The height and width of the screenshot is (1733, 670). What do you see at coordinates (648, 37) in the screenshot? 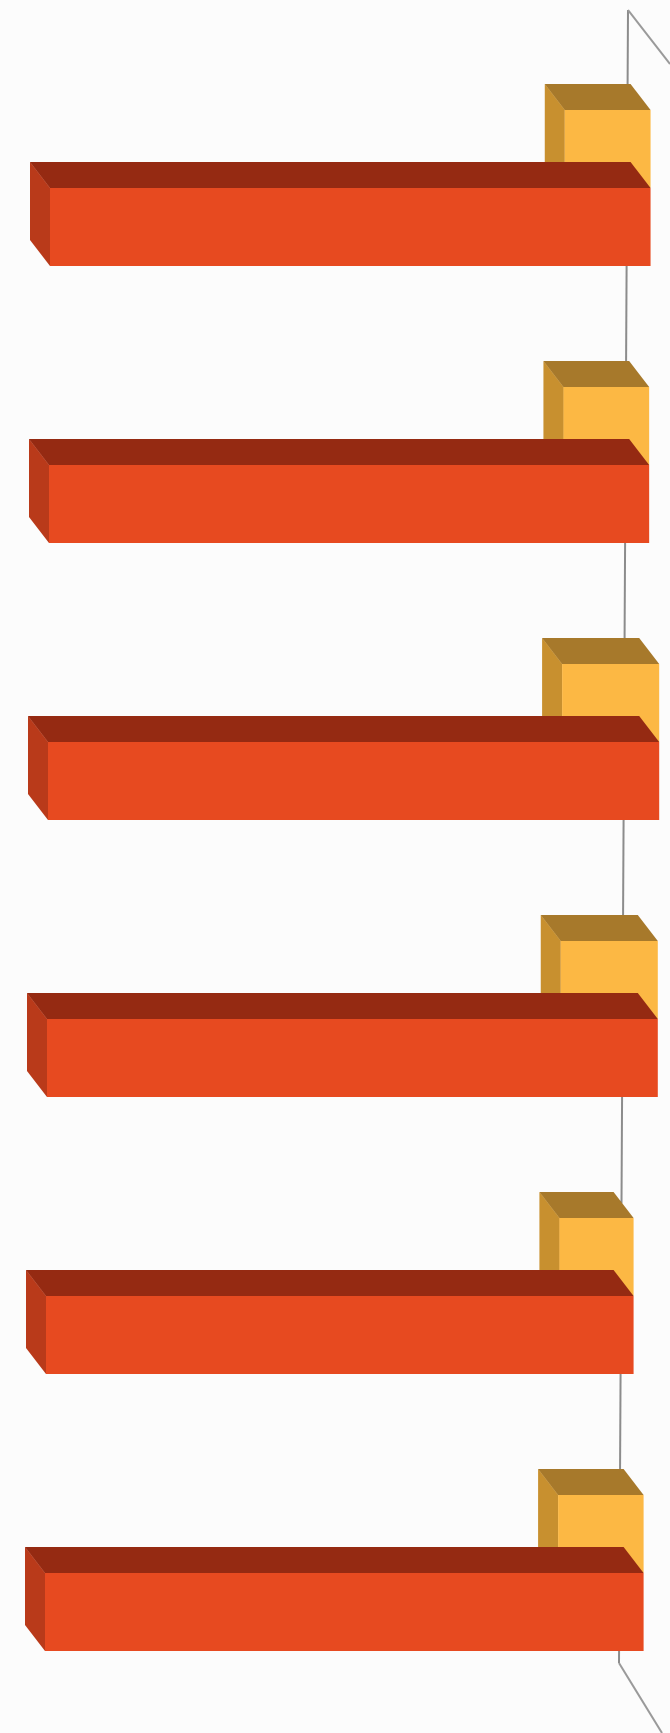
I see `back-wall-top-edge` at bounding box center [648, 37].